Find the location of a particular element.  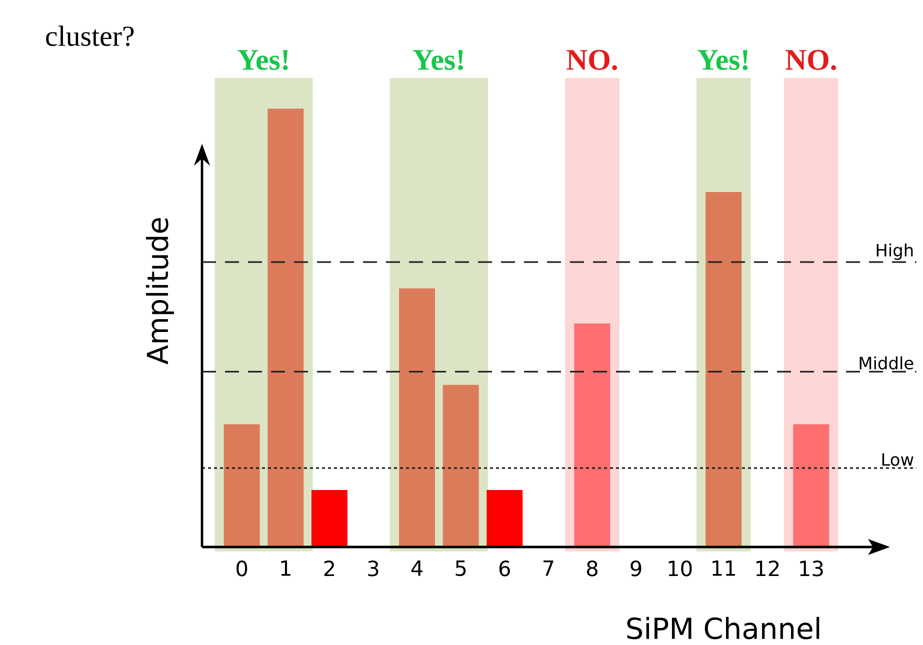

x-tick-label: 4 is located at coordinates (417, 568).